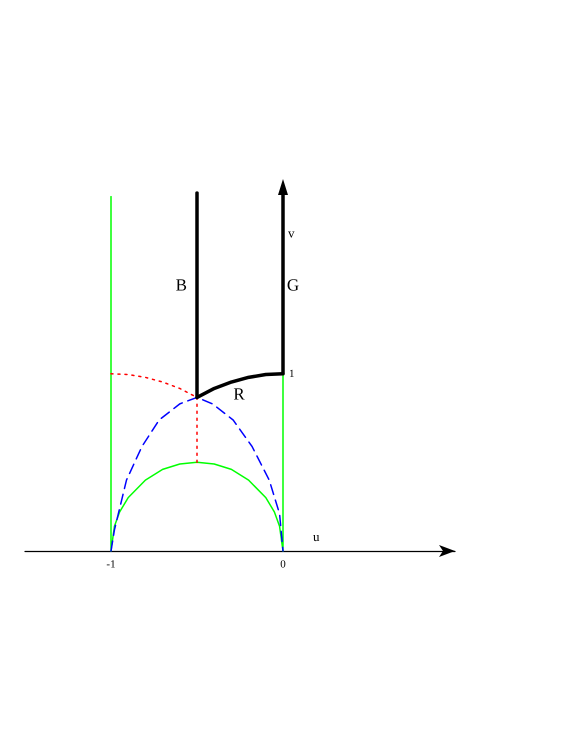 Image resolution: width=581 pixels, height=752 pixels. Describe the element at coordinates (293, 285) in the screenshot. I see `annotation: G` at that location.